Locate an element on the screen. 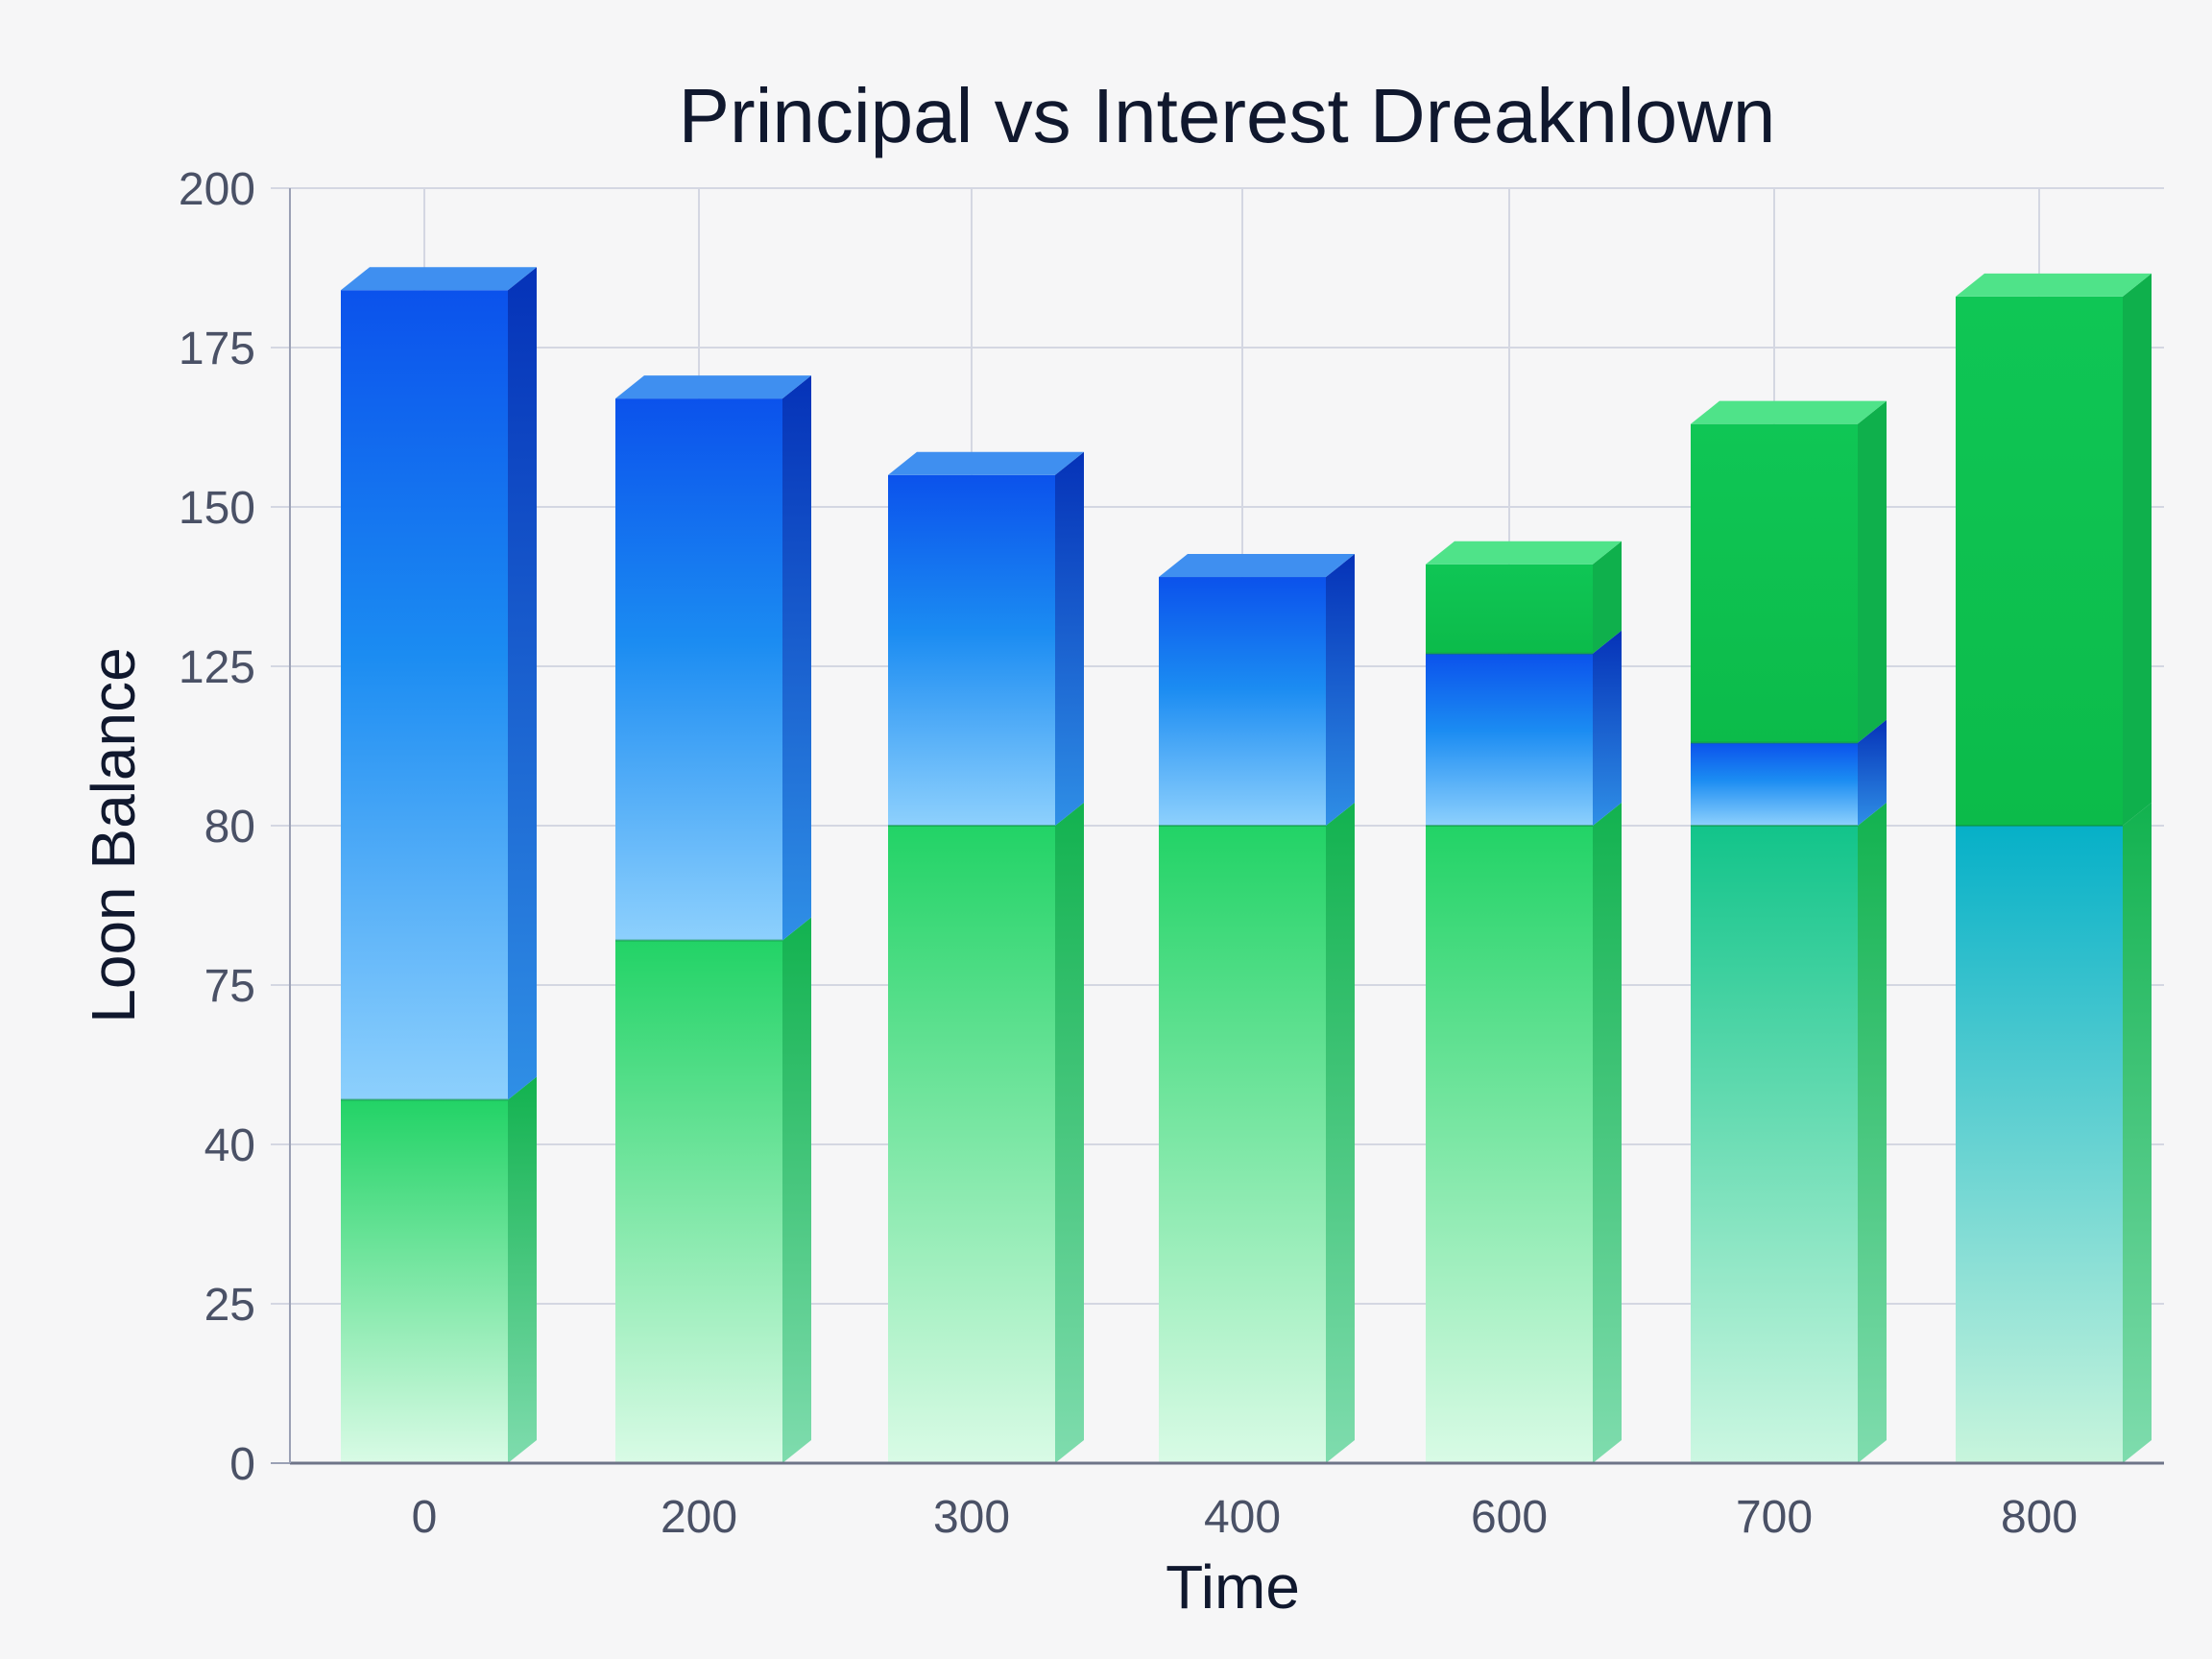  y-tick-label: 25 is located at coordinates (229, 1305).